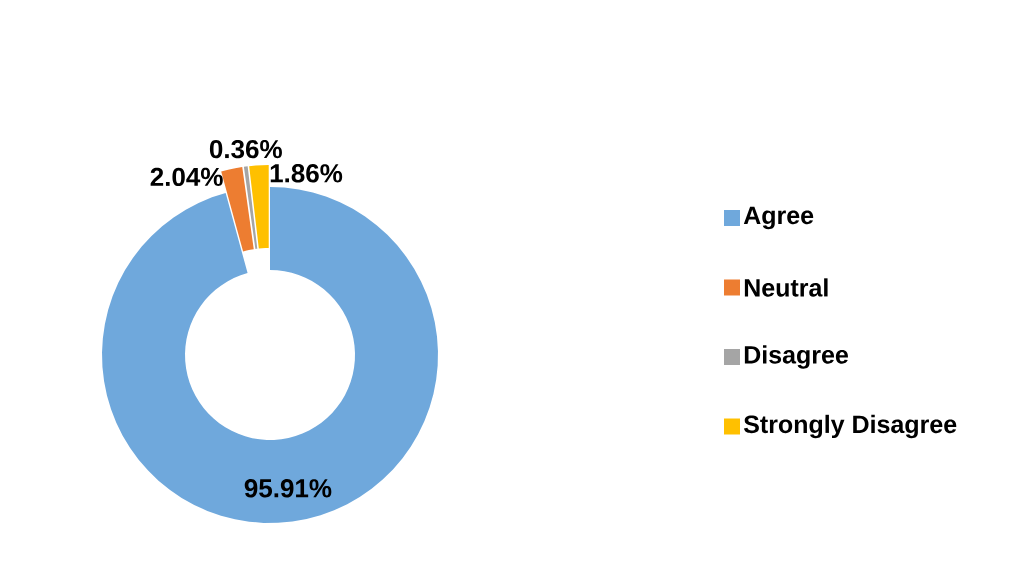 This screenshot has height=571, width=1026. What do you see at coordinates (796, 357) in the screenshot?
I see `legend-label: Disagree` at bounding box center [796, 357].